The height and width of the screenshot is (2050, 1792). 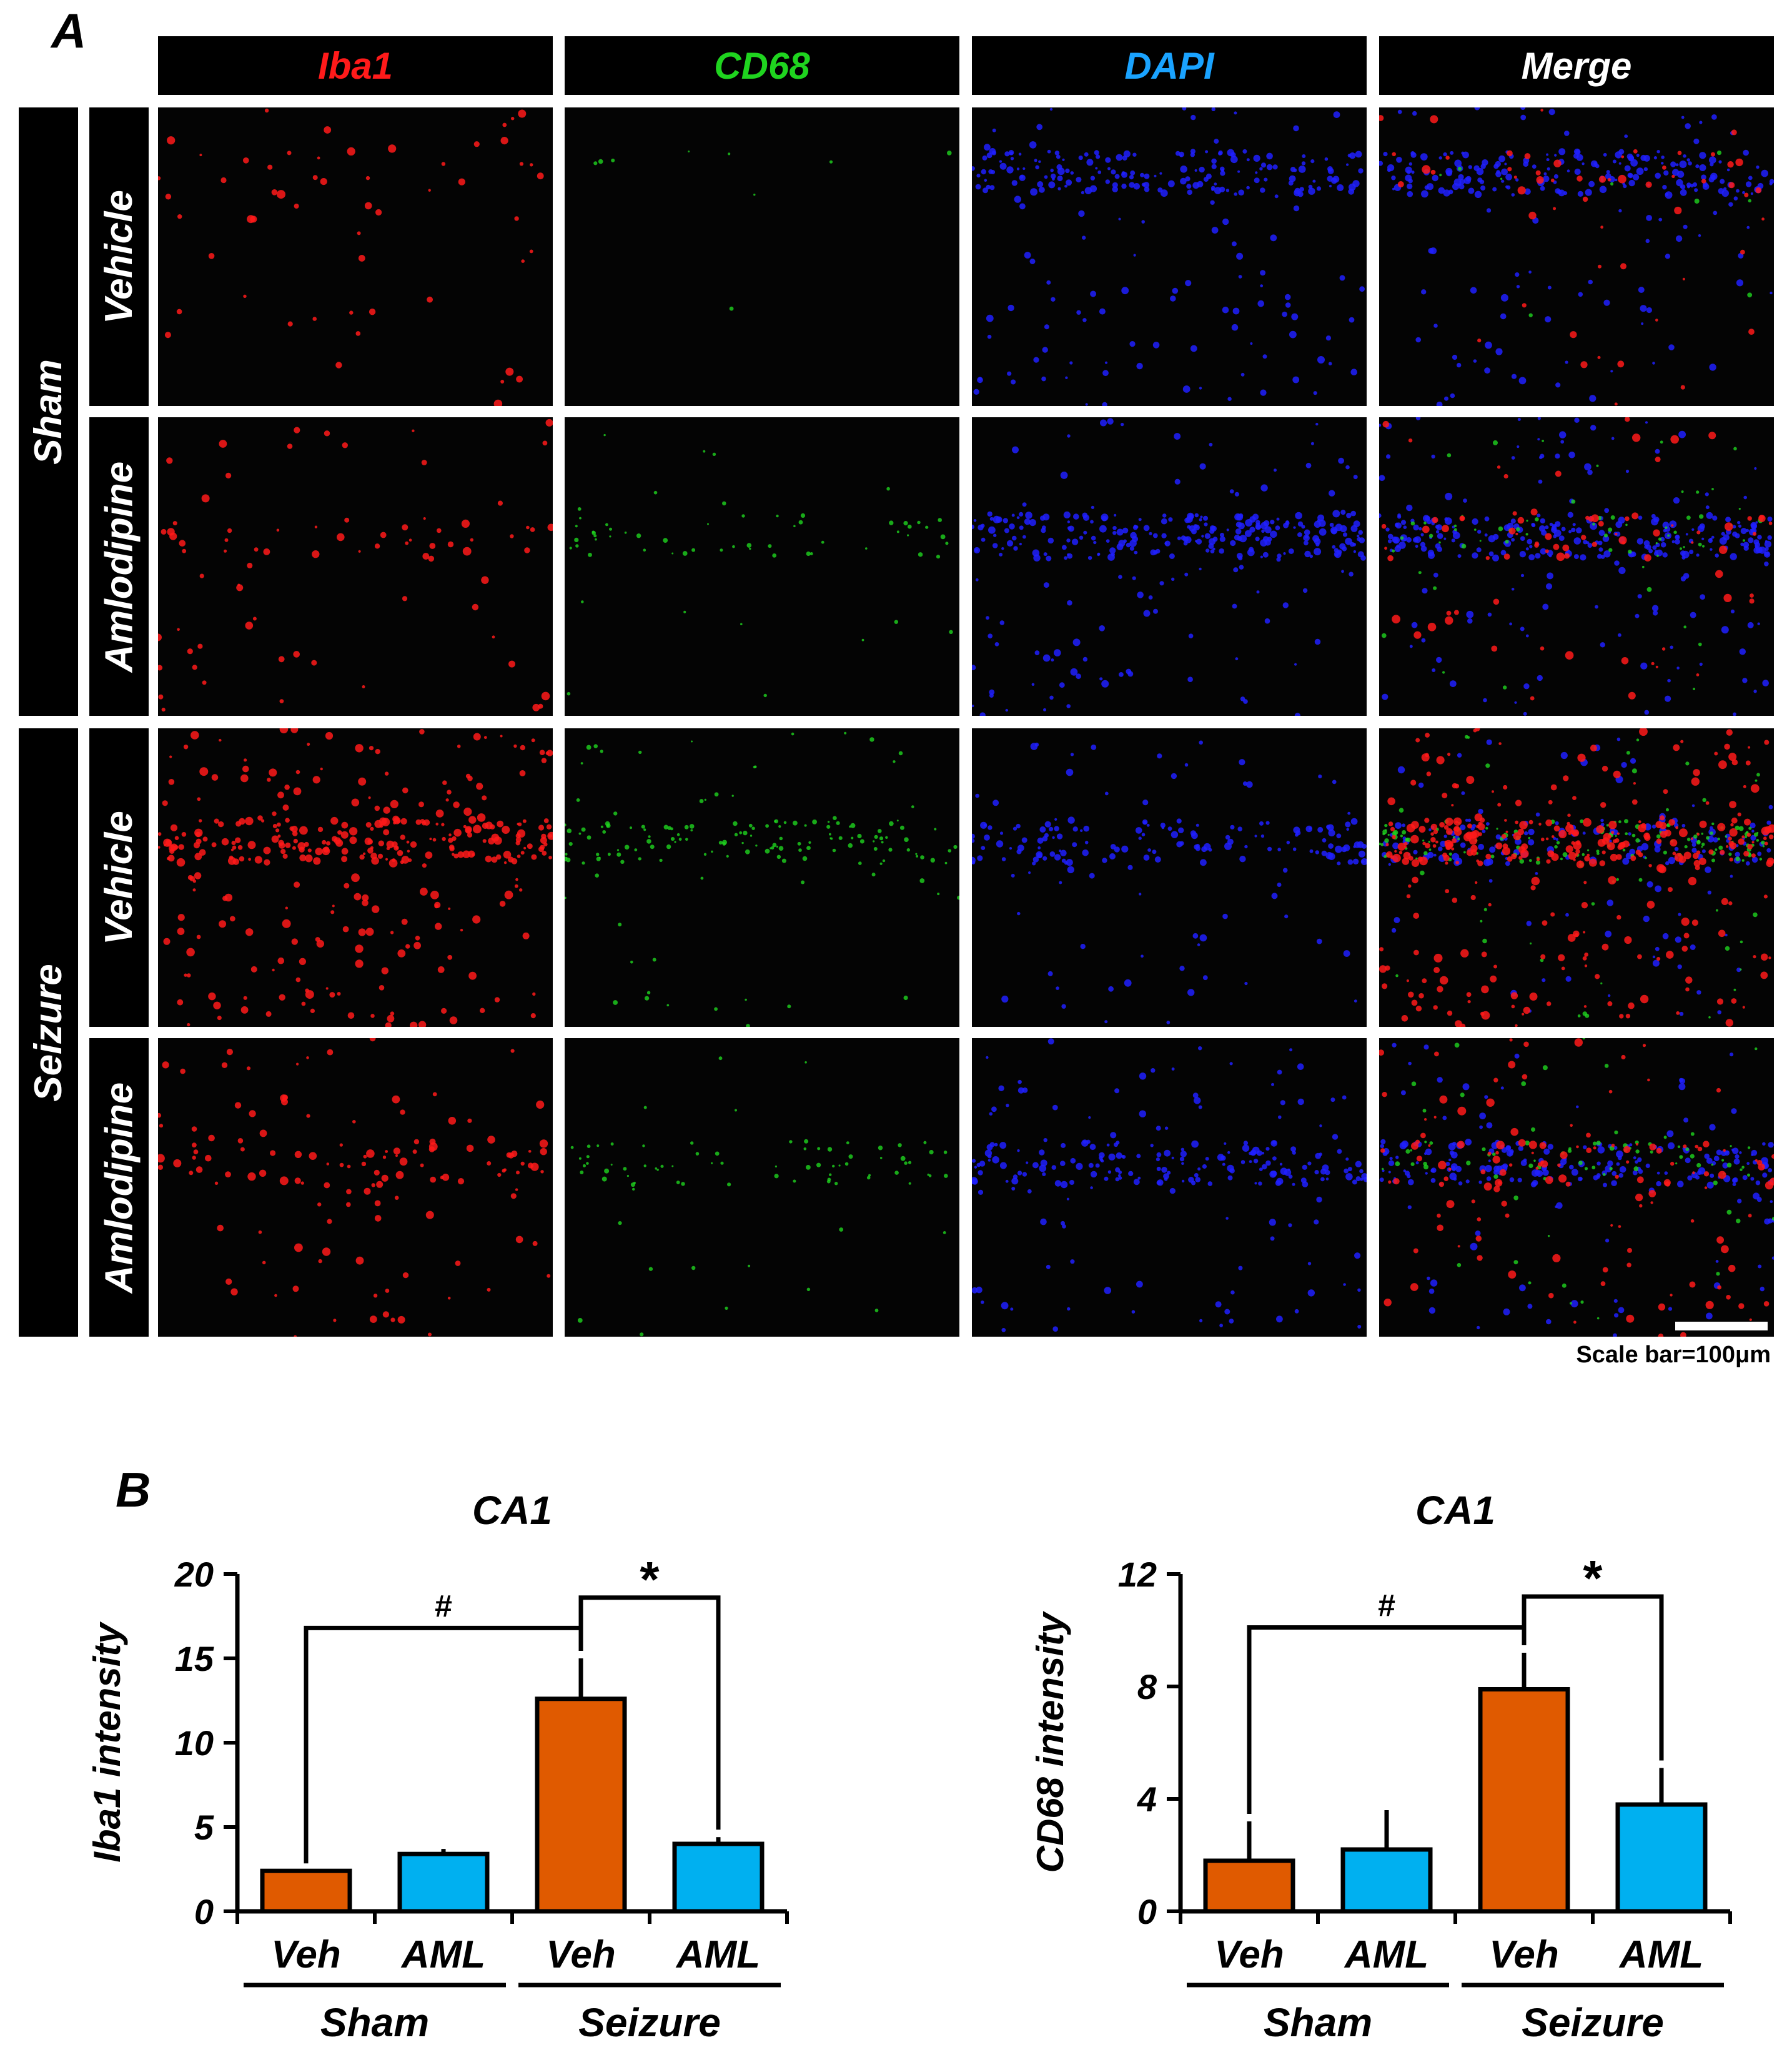 What do you see at coordinates (194, 1574) in the screenshot?
I see `y-tick-label: 20` at bounding box center [194, 1574].